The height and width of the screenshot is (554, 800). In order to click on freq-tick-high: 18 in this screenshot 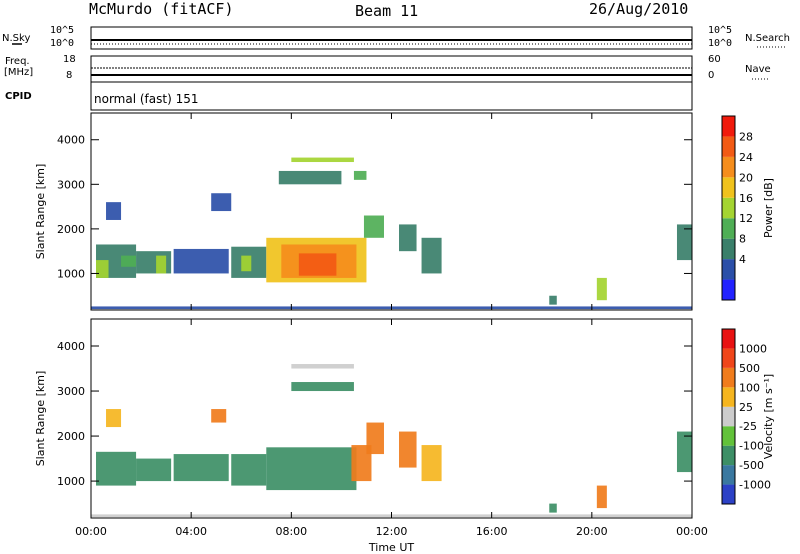, I will do `click(69, 59)`.